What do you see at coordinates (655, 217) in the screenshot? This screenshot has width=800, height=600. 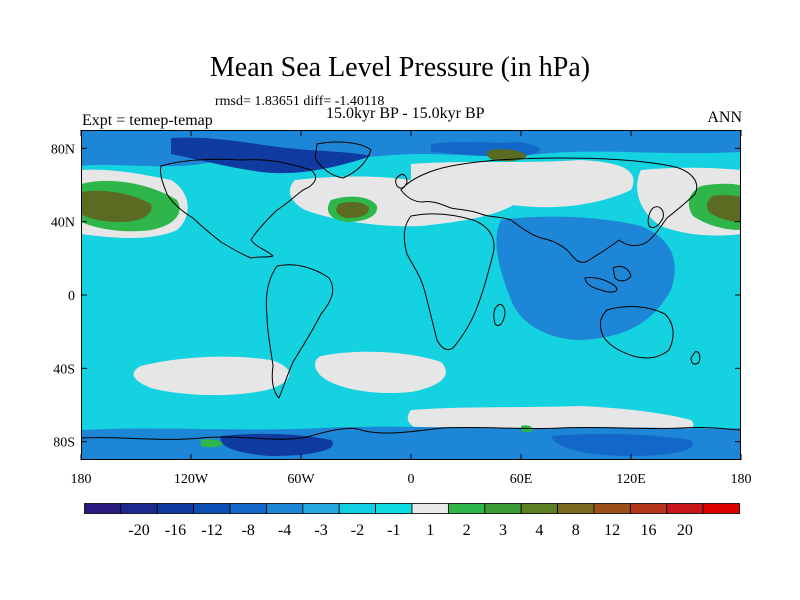 I see `coast-japan` at bounding box center [655, 217].